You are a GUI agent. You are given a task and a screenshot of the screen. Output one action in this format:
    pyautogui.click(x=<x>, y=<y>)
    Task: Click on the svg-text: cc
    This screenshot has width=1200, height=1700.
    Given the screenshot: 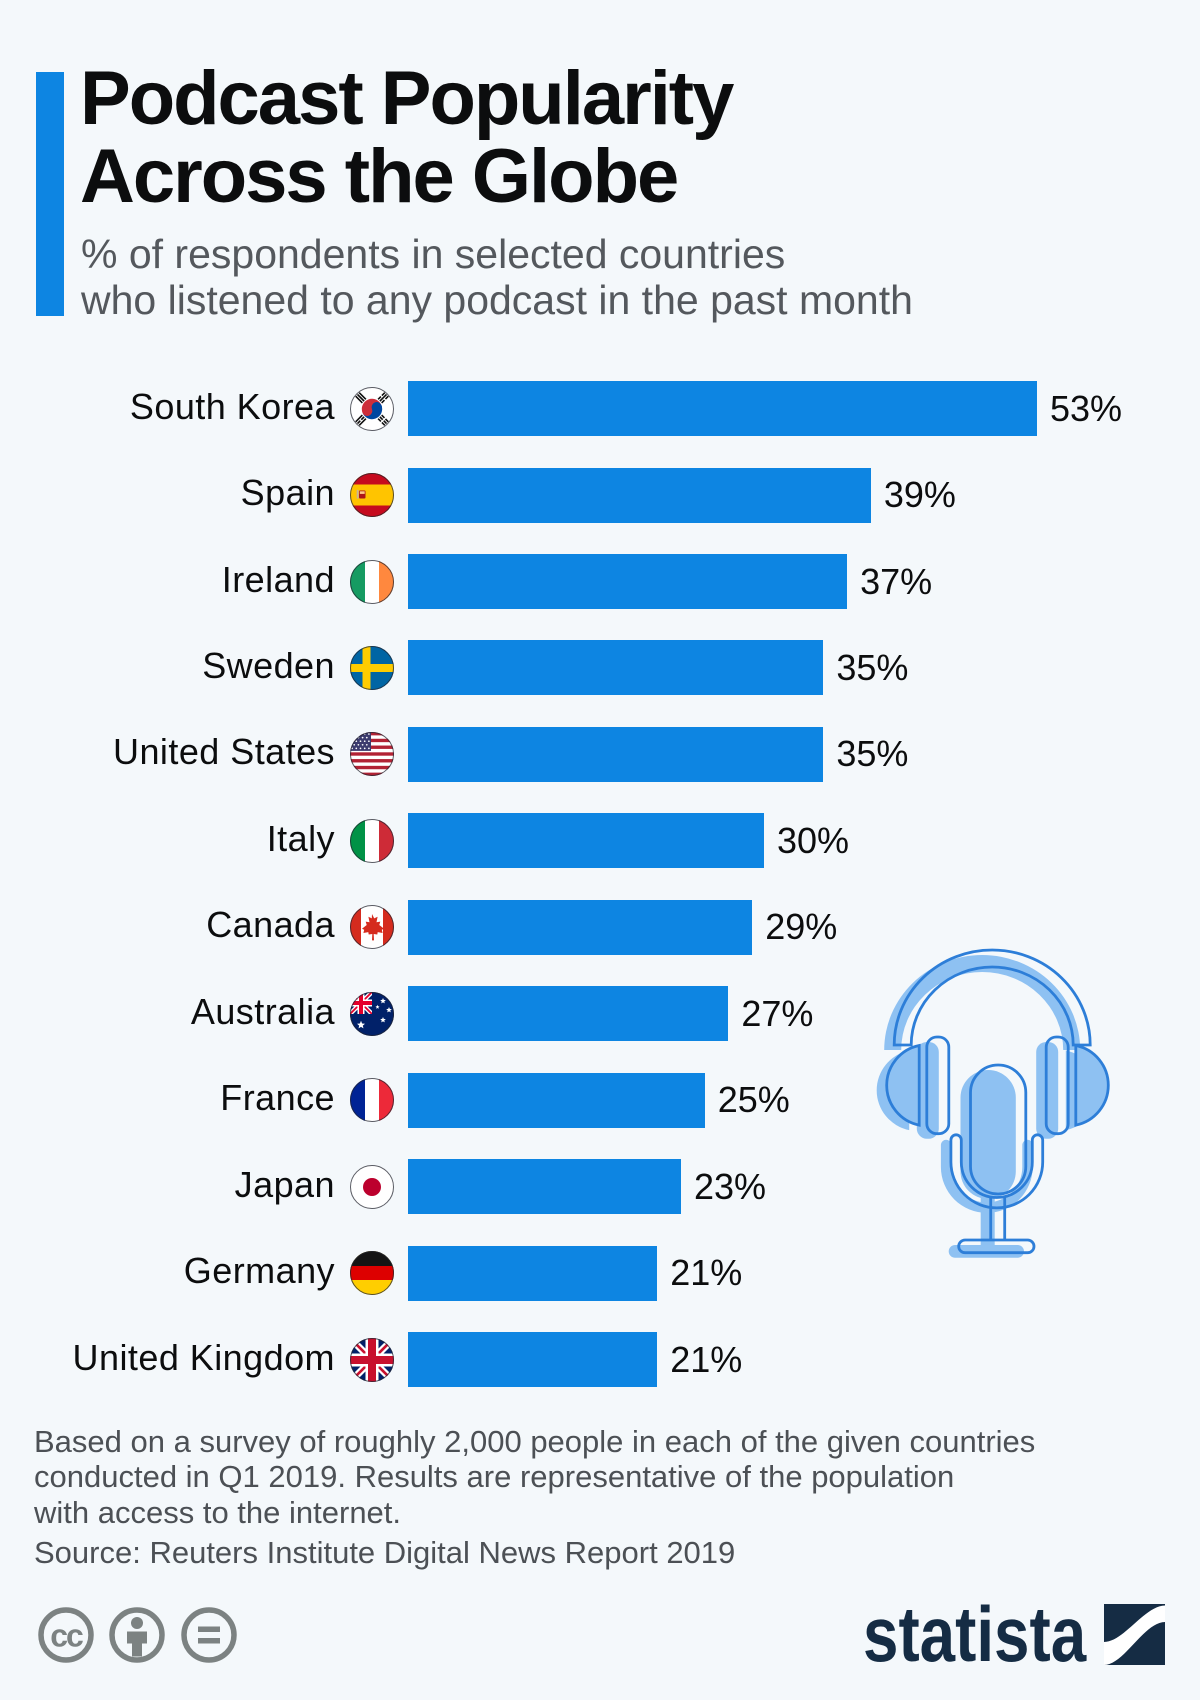 What is the action you would take?
    pyautogui.click(x=66, y=1636)
    